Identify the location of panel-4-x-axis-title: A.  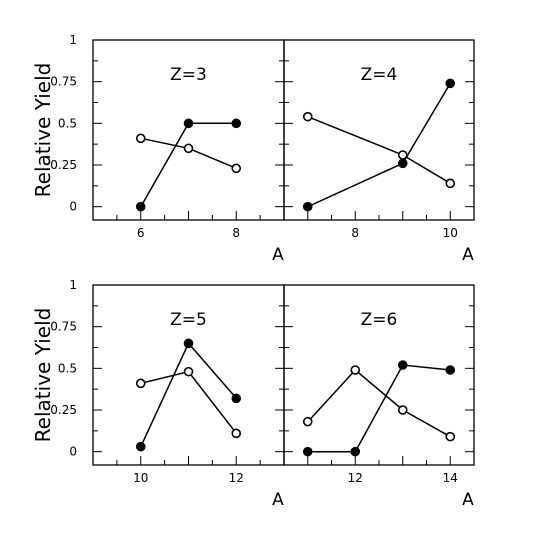
(468, 500).